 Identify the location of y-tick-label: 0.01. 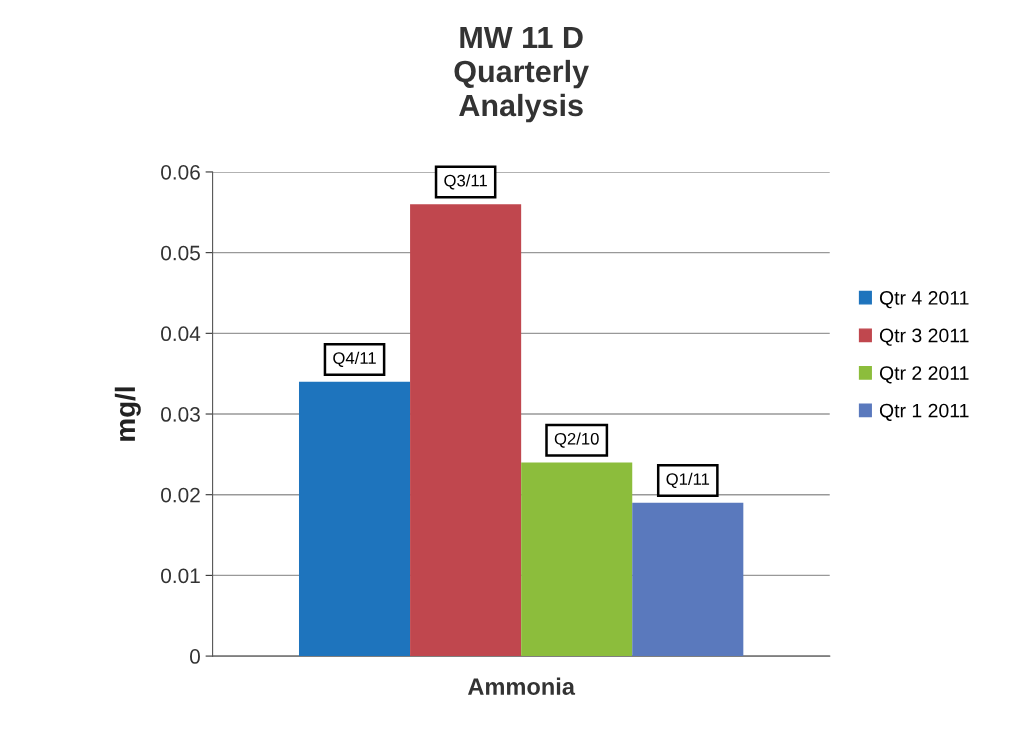
(180, 576).